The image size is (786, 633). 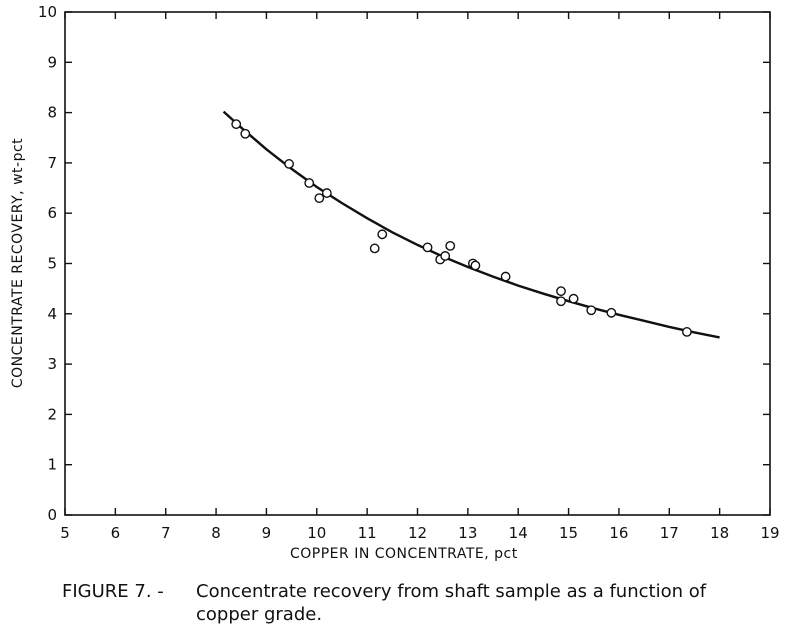 I want to click on y-tick-label: 4, so click(x=52, y=314).